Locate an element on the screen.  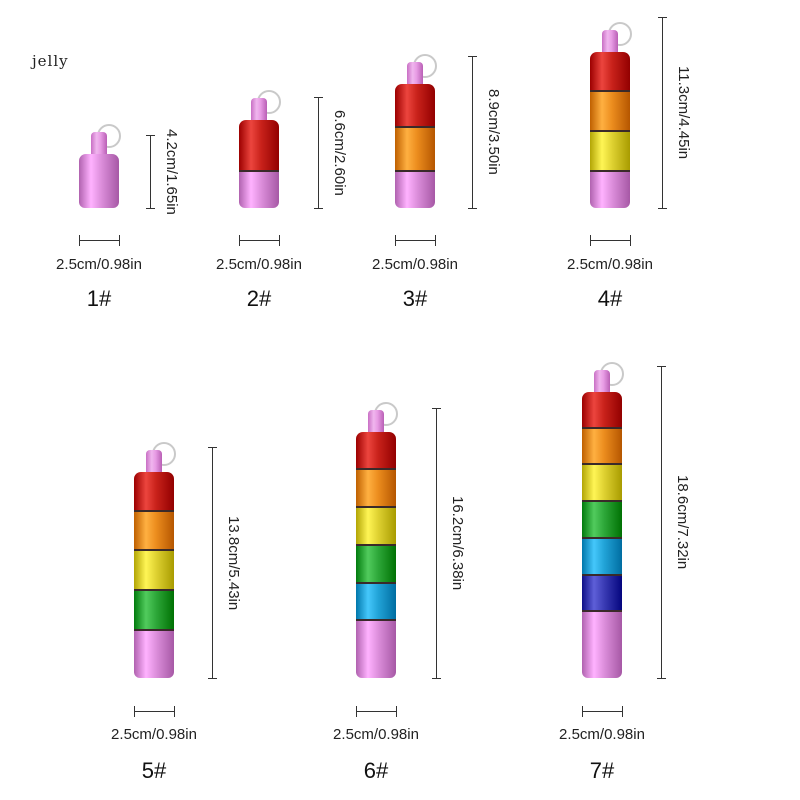
height-label: 4.2cm/1.65in is located at coordinates (171, 171).